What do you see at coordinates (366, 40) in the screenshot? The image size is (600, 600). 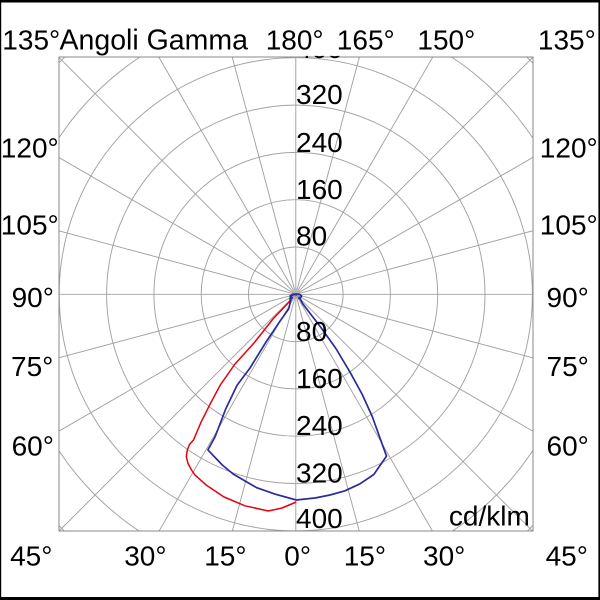 I see `svg-text: 165°` at bounding box center [366, 40].